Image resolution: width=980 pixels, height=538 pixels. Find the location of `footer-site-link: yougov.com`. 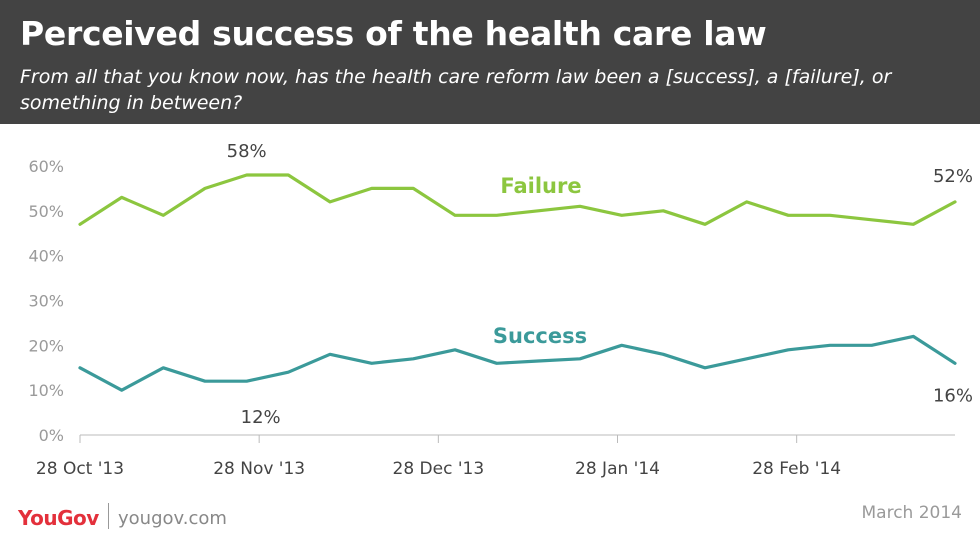

footer-site-link: yougov.com is located at coordinates (172, 518).